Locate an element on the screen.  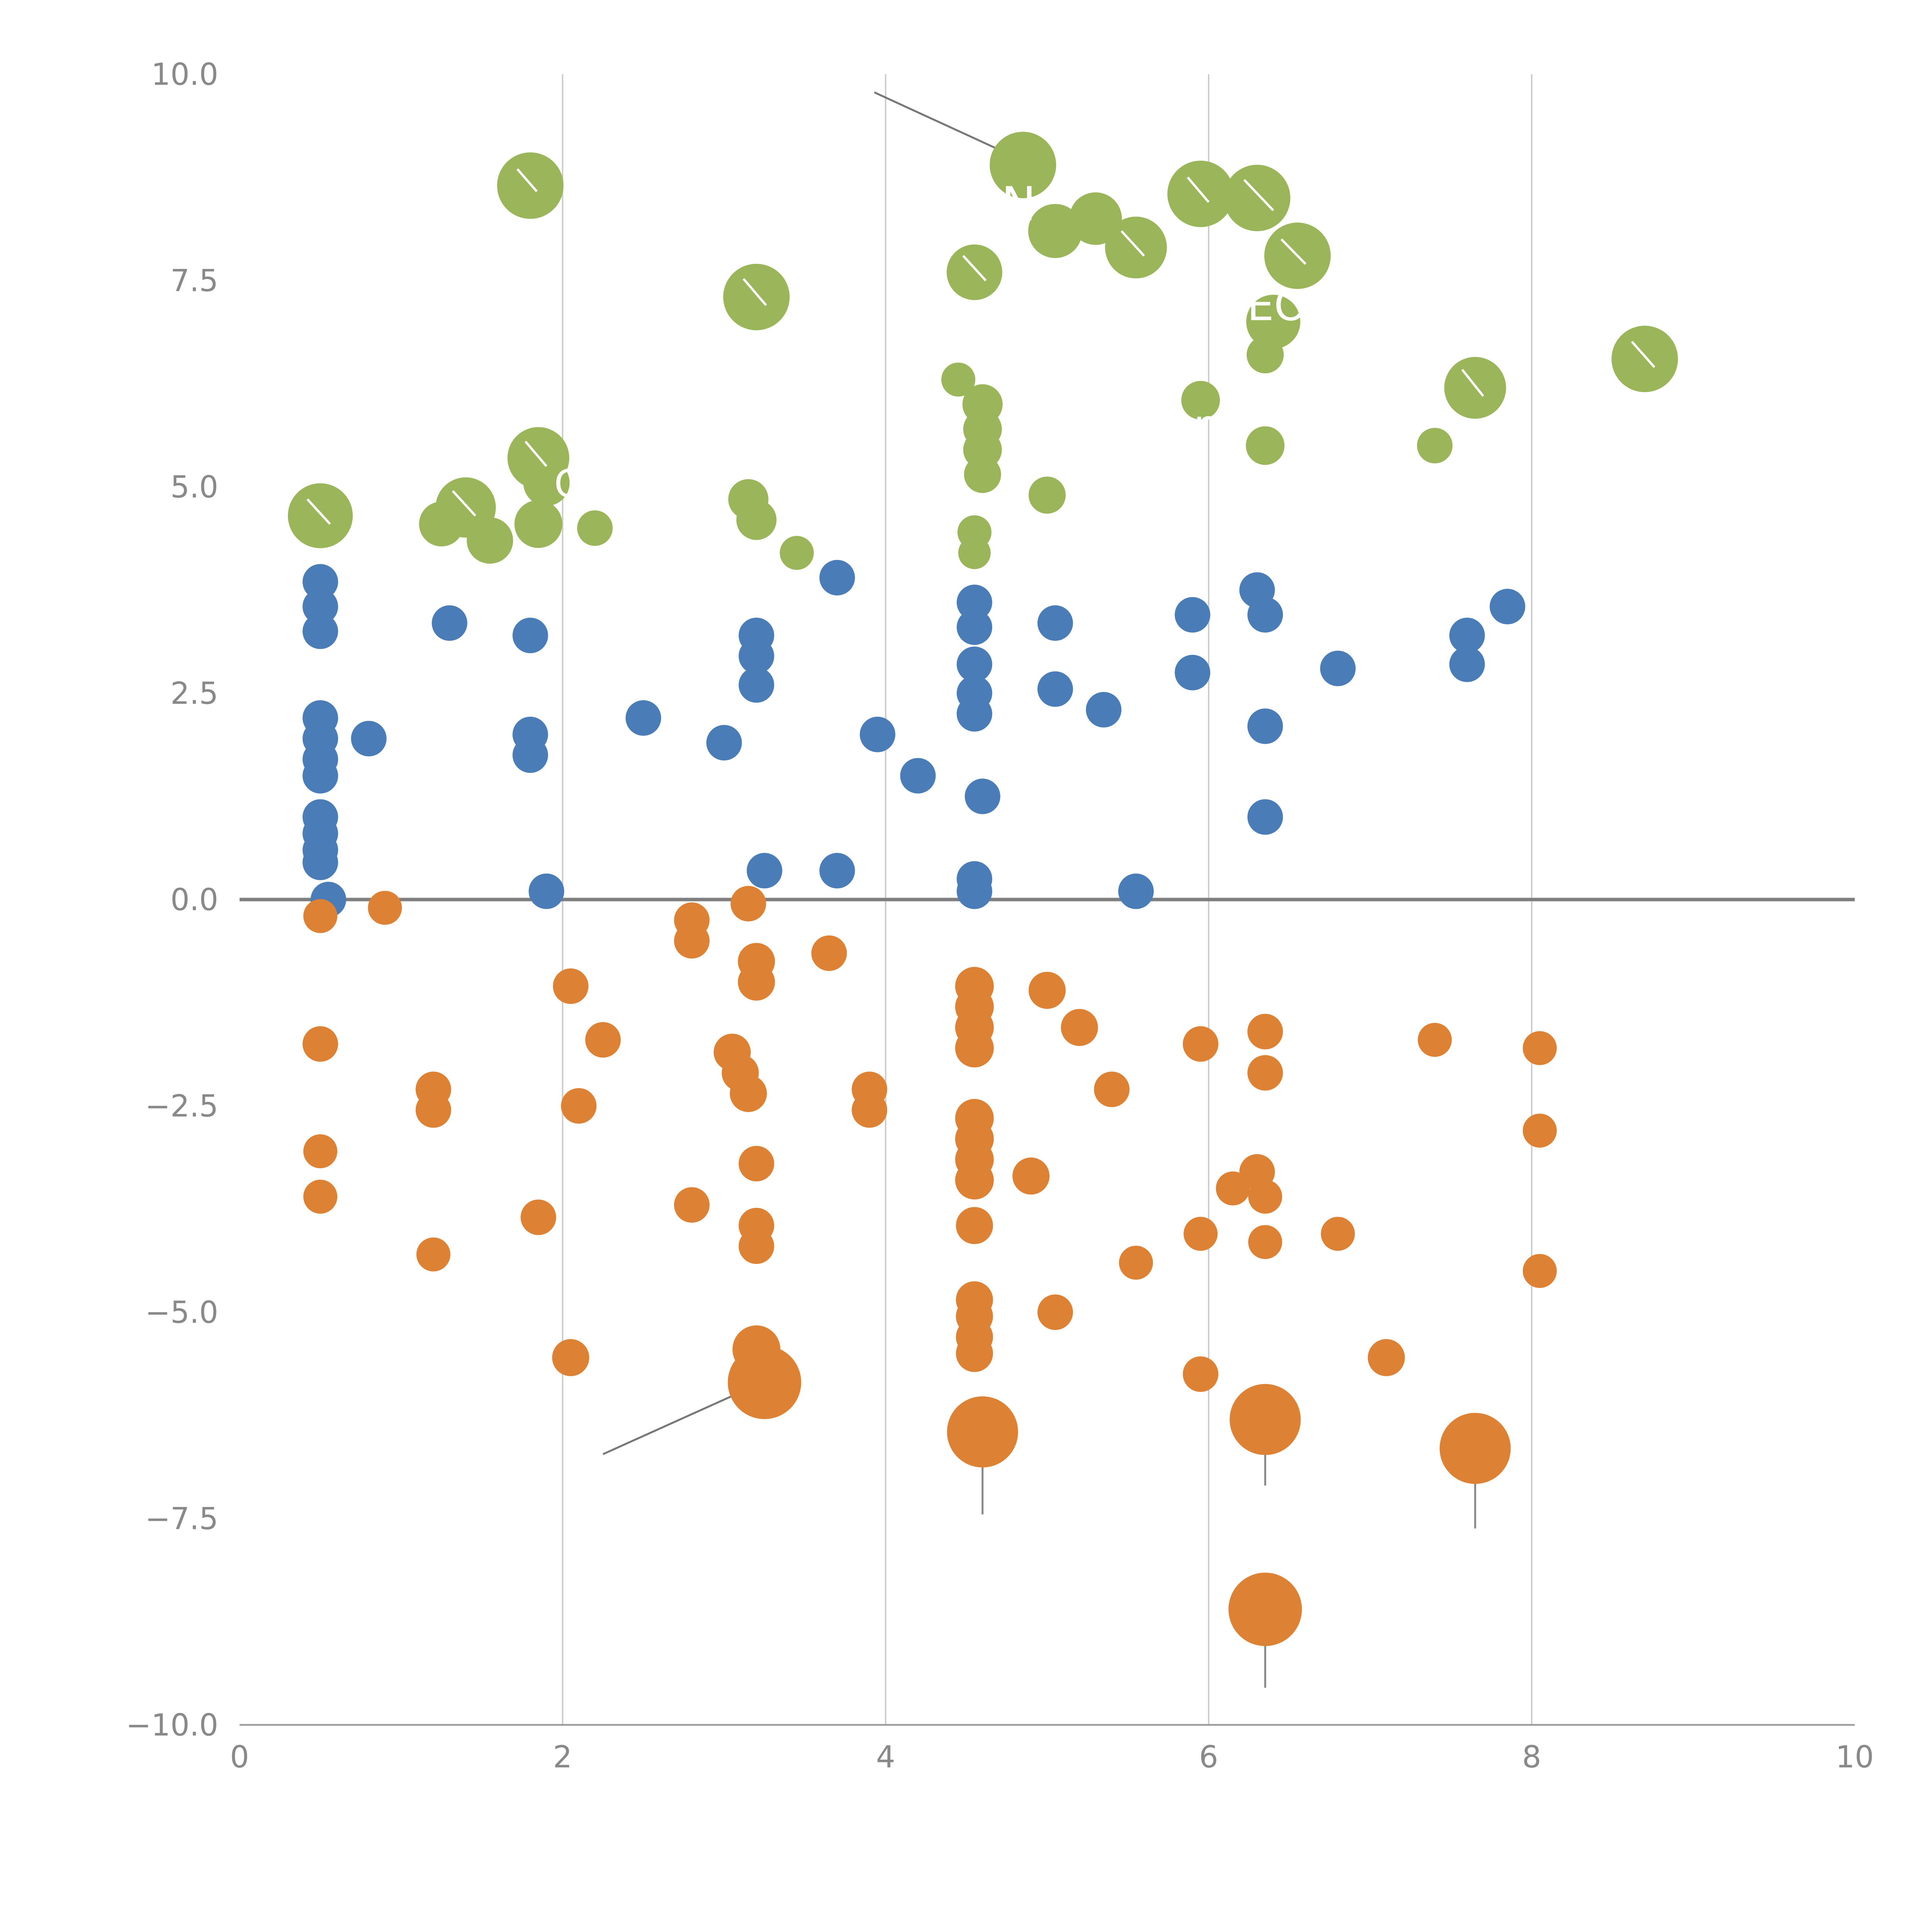
y-tick-label: −10.0 is located at coordinates (172, 1726).